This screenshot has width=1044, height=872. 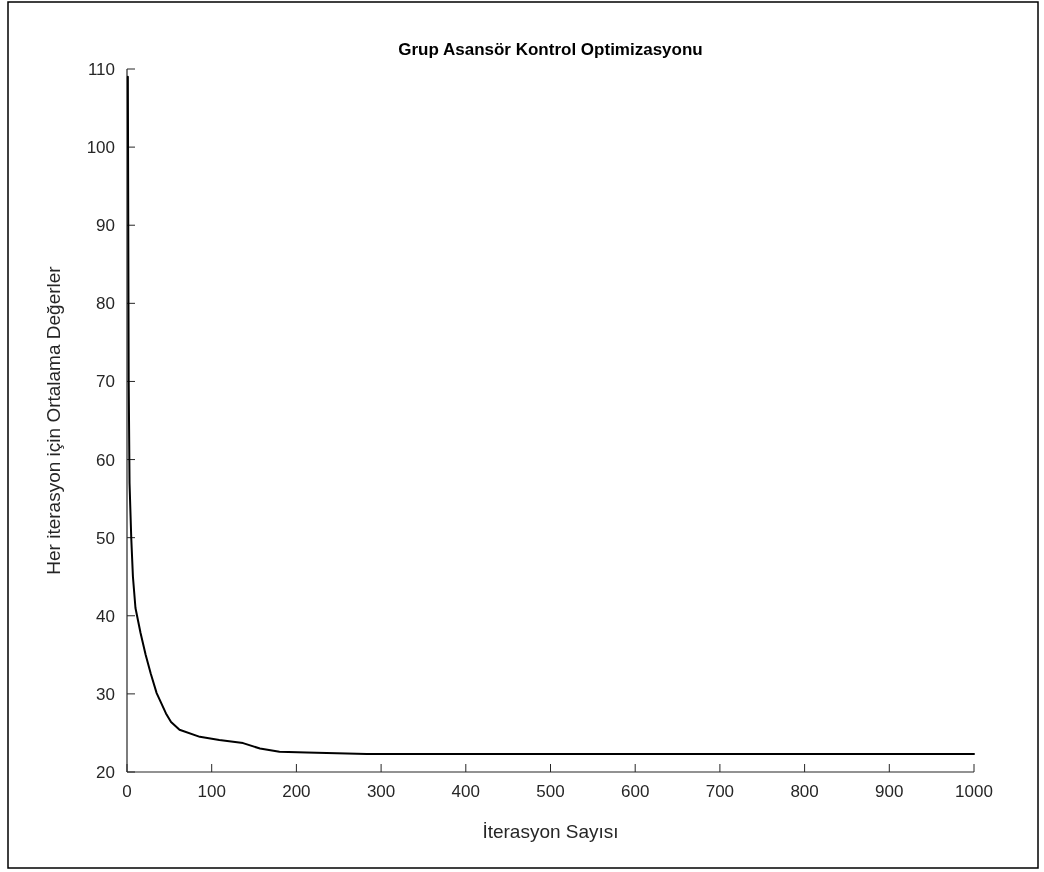 I want to click on x-tick-label: 600, so click(x=635, y=791).